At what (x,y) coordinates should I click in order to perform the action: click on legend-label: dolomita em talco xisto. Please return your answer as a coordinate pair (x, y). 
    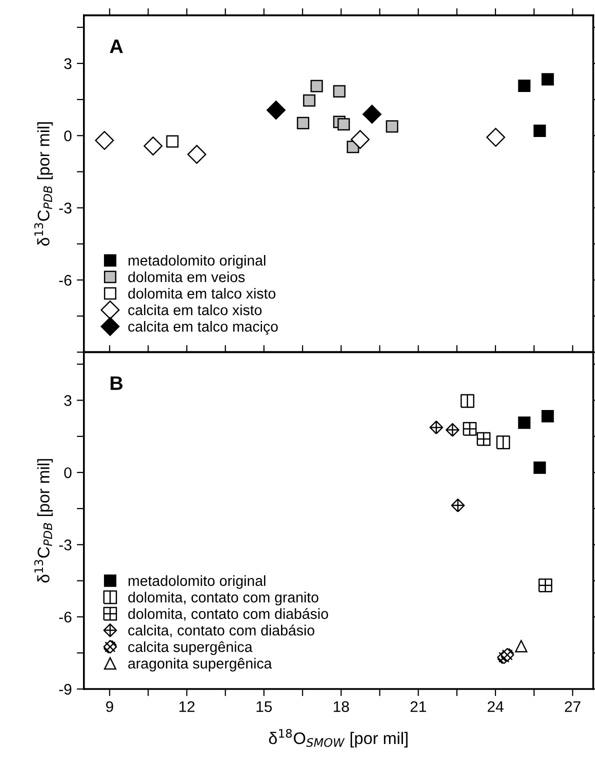
    Looking at the image, I should click on (202, 293).